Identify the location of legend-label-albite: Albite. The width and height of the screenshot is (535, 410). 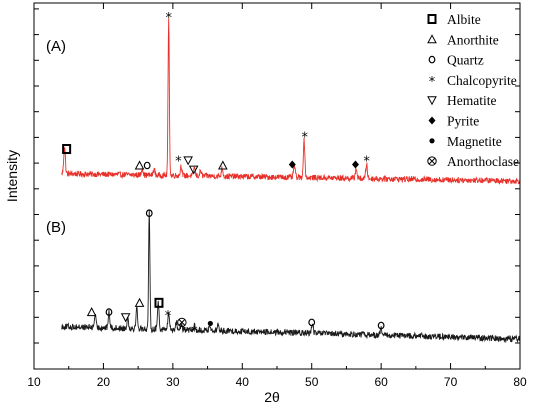
(464, 19).